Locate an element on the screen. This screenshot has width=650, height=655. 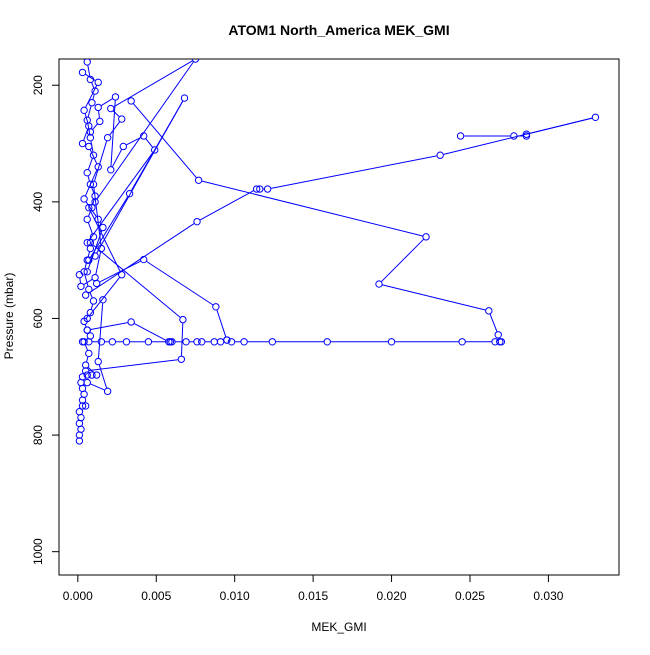
y-tick-label: 200 is located at coordinates (38, 85).